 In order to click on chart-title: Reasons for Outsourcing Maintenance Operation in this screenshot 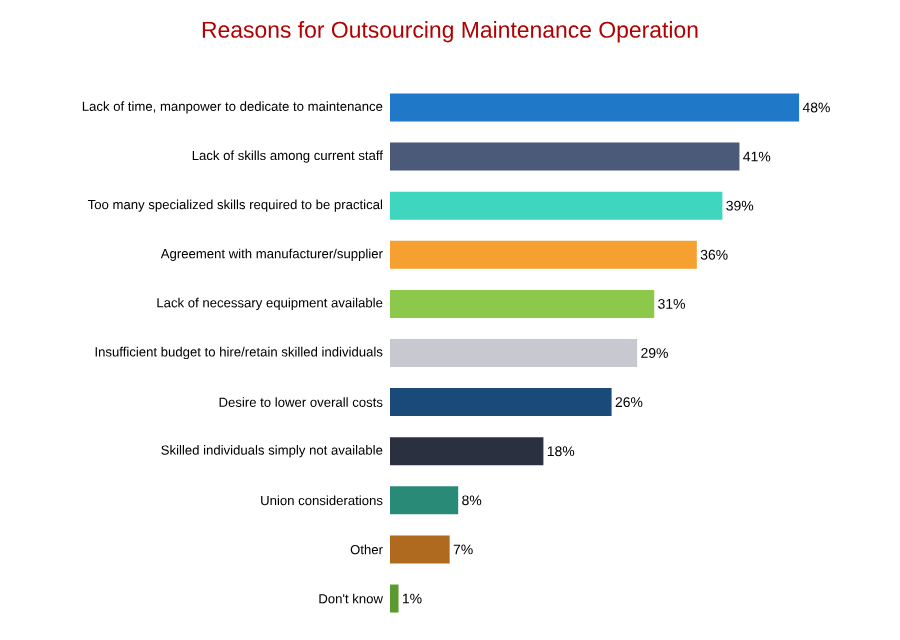, I will do `click(450, 32)`.